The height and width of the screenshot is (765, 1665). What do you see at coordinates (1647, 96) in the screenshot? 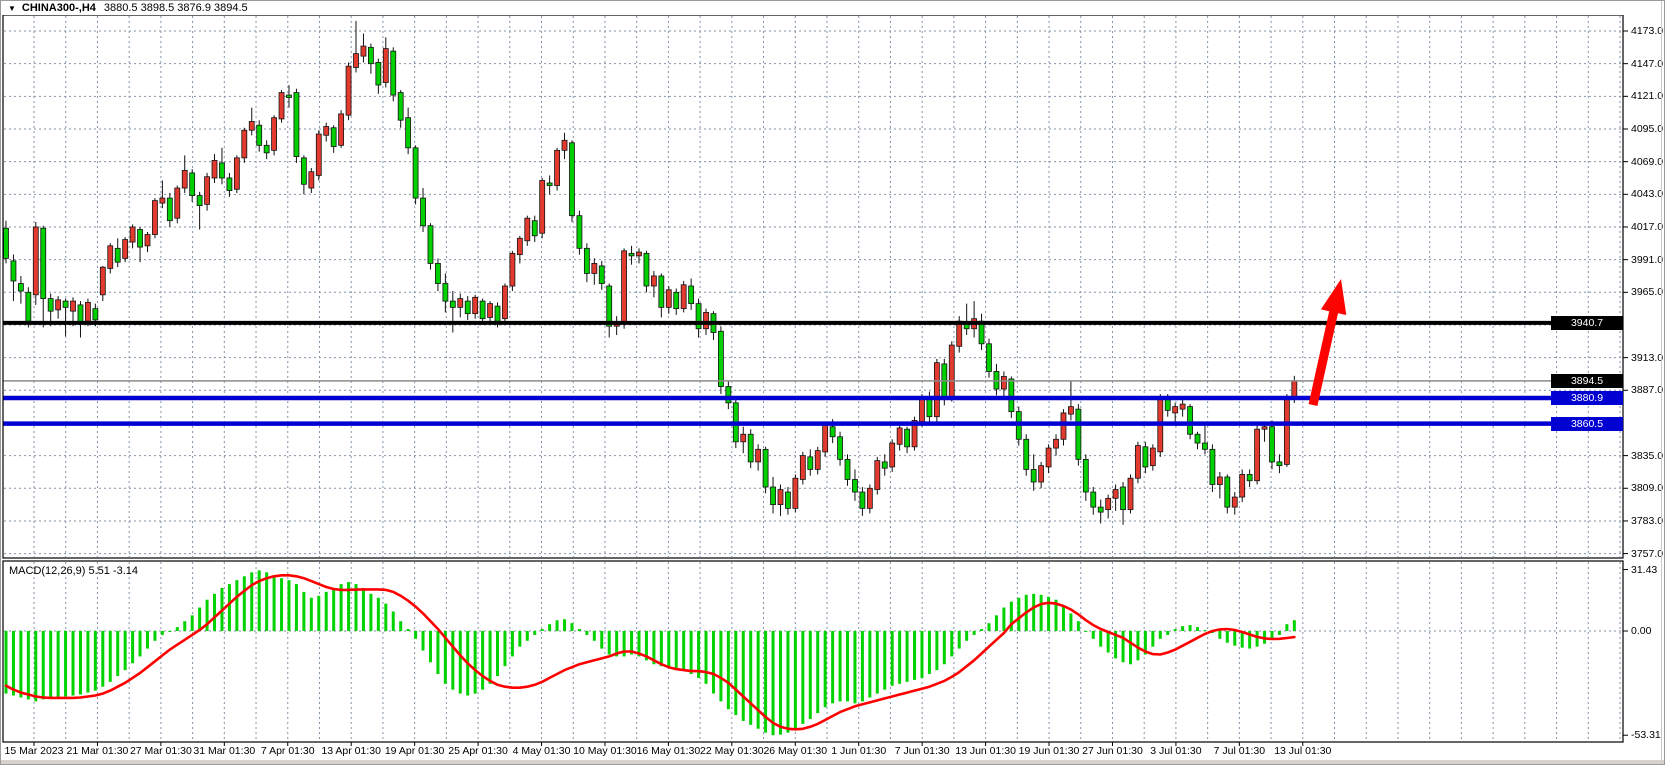
I see `price-axis-label: 4121.0` at bounding box center [1647, 96].